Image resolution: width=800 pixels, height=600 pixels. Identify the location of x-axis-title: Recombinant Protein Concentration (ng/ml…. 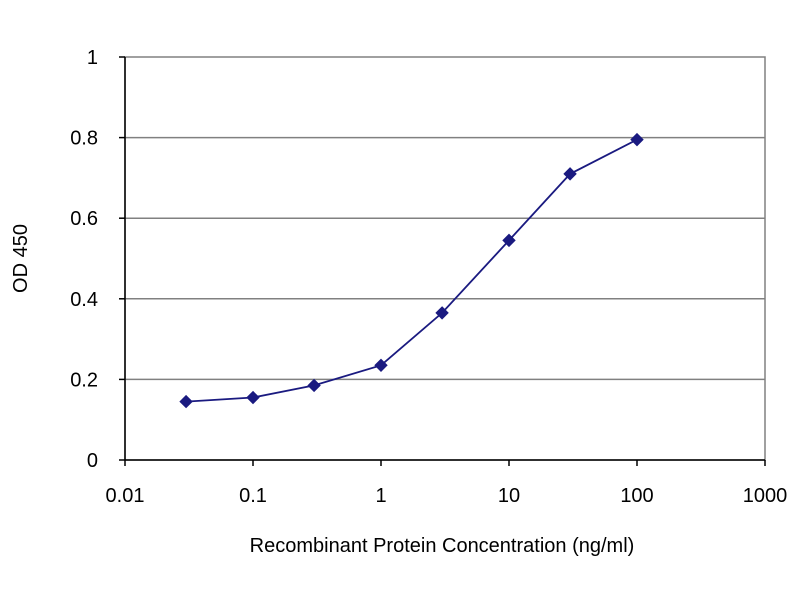
(442, 546).